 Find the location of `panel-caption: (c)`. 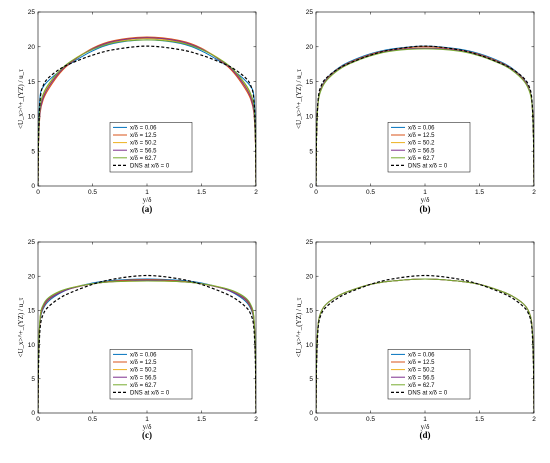

panel-caption: (c) is located at coordinates (147, 435).